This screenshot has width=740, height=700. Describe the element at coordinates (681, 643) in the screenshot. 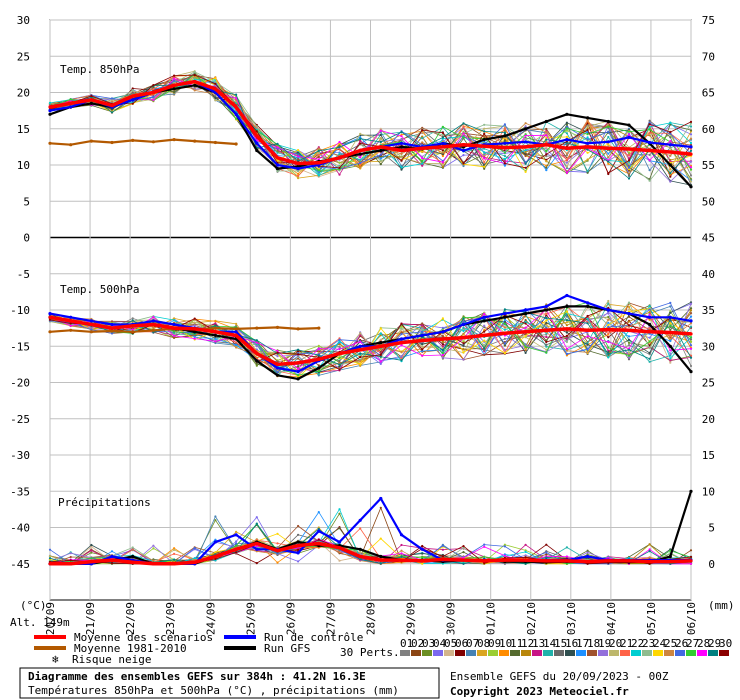

I see `pert-id: 26` at that location.